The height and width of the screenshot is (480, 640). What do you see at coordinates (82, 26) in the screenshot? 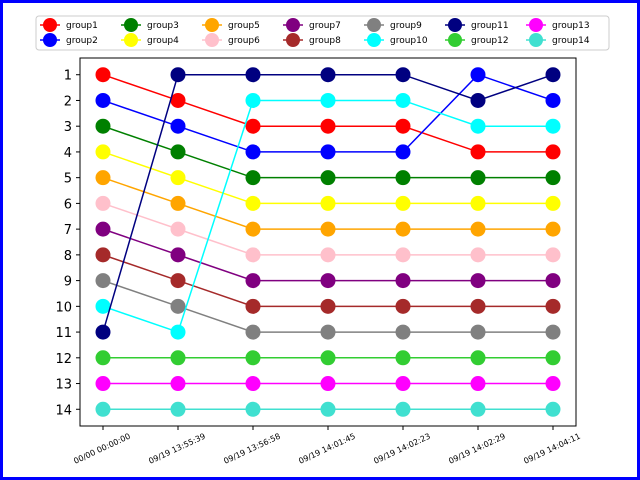
I see `legend-label: group1` at bounding box center [82, 26].